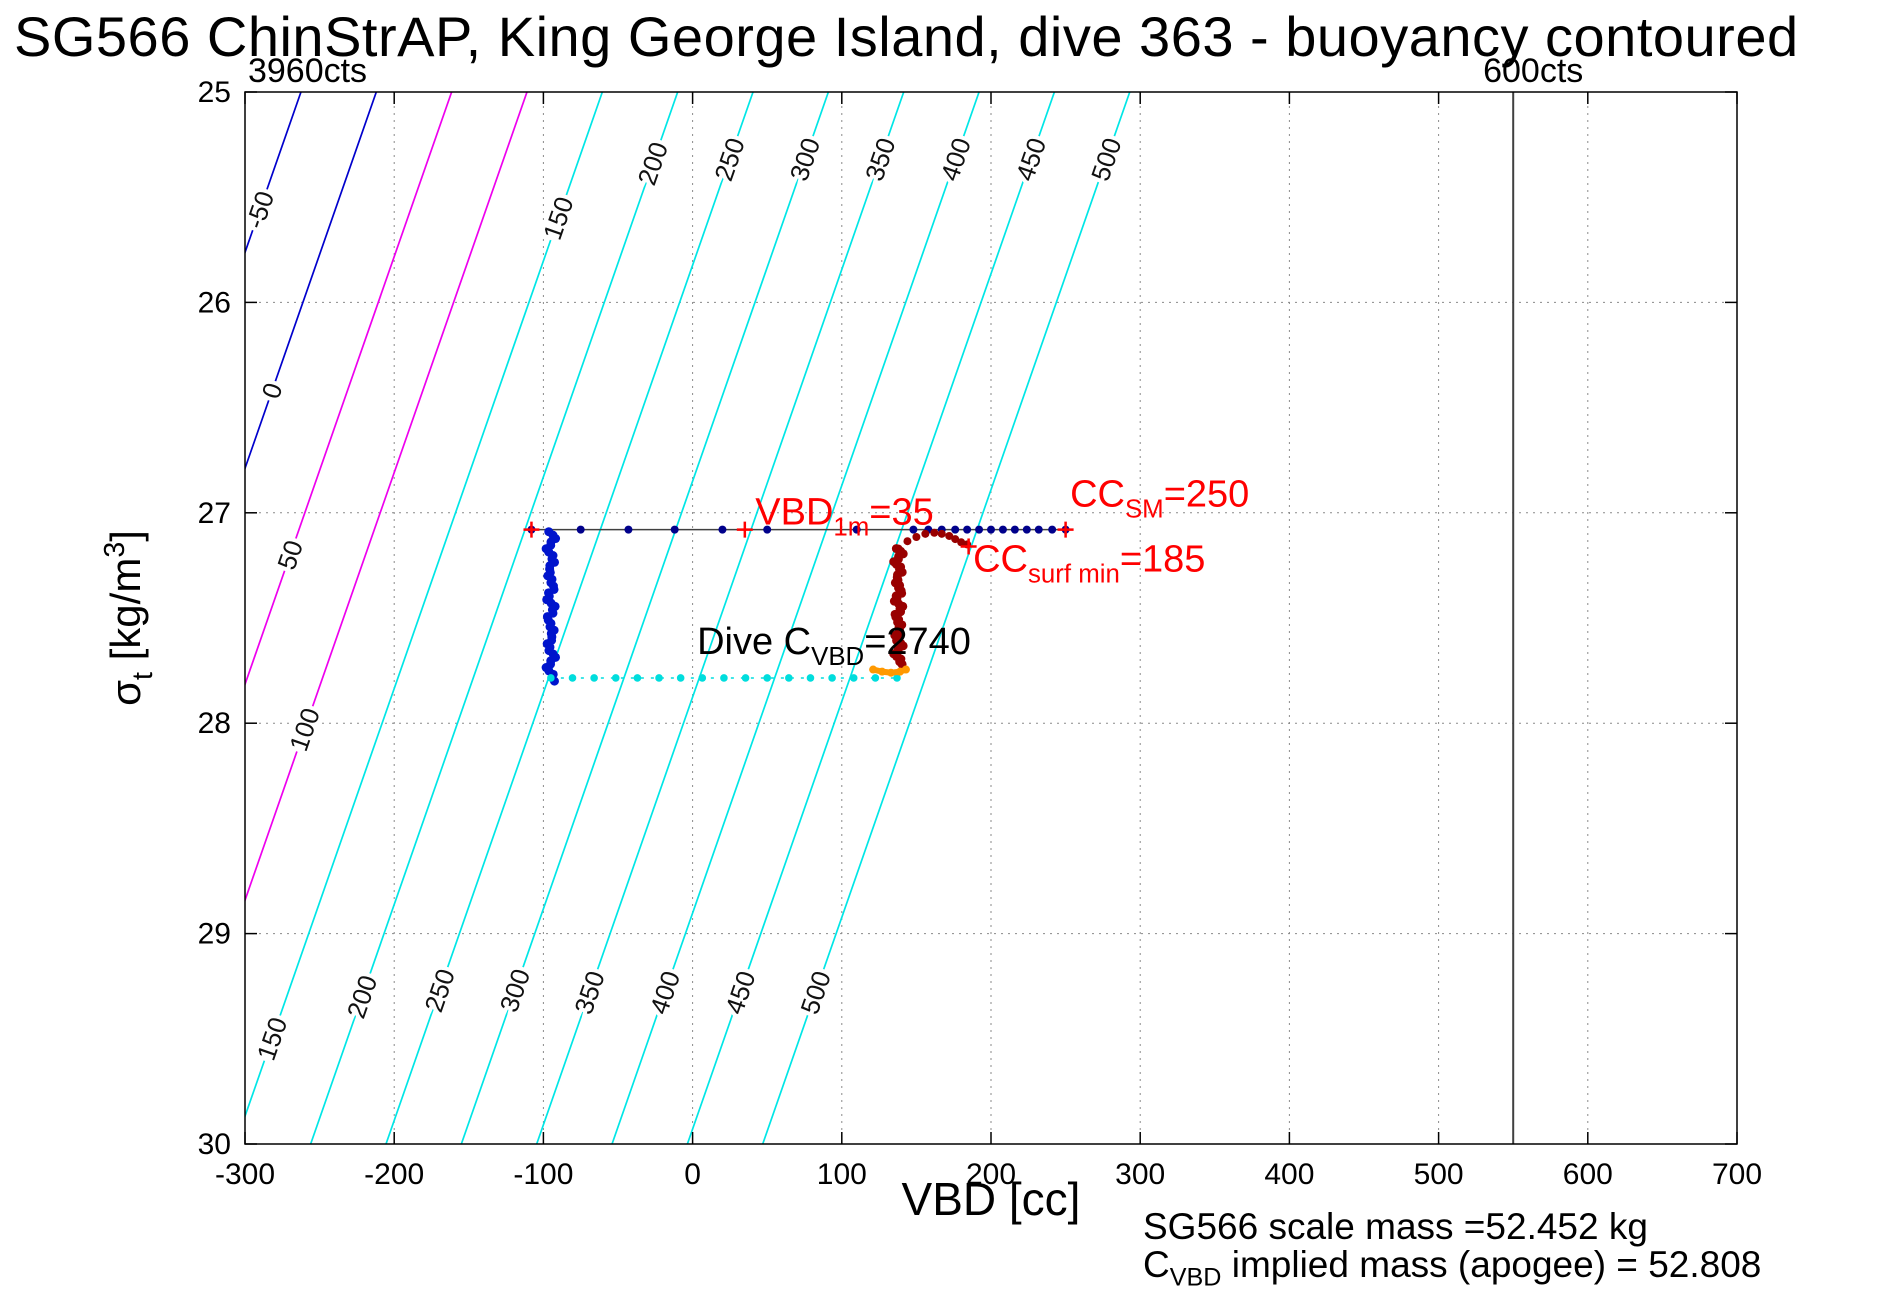 This screenshot has width=1891, height=1292. What do you see at coordinates (1533, 71) in the screenshot?
I see `vbd-max-counts-label: 600cts` at bounding box center [1533, 71].